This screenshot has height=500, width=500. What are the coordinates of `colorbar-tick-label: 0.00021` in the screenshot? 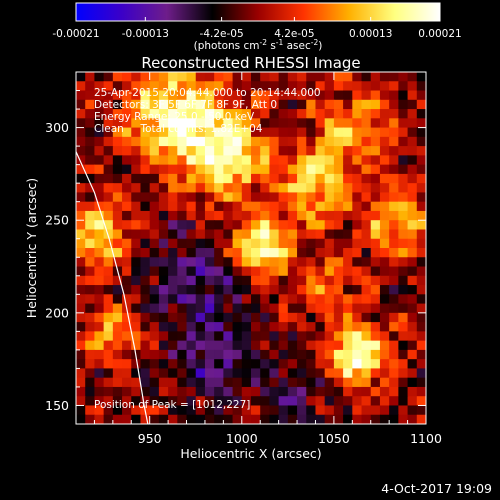 It's located at (439, 34).